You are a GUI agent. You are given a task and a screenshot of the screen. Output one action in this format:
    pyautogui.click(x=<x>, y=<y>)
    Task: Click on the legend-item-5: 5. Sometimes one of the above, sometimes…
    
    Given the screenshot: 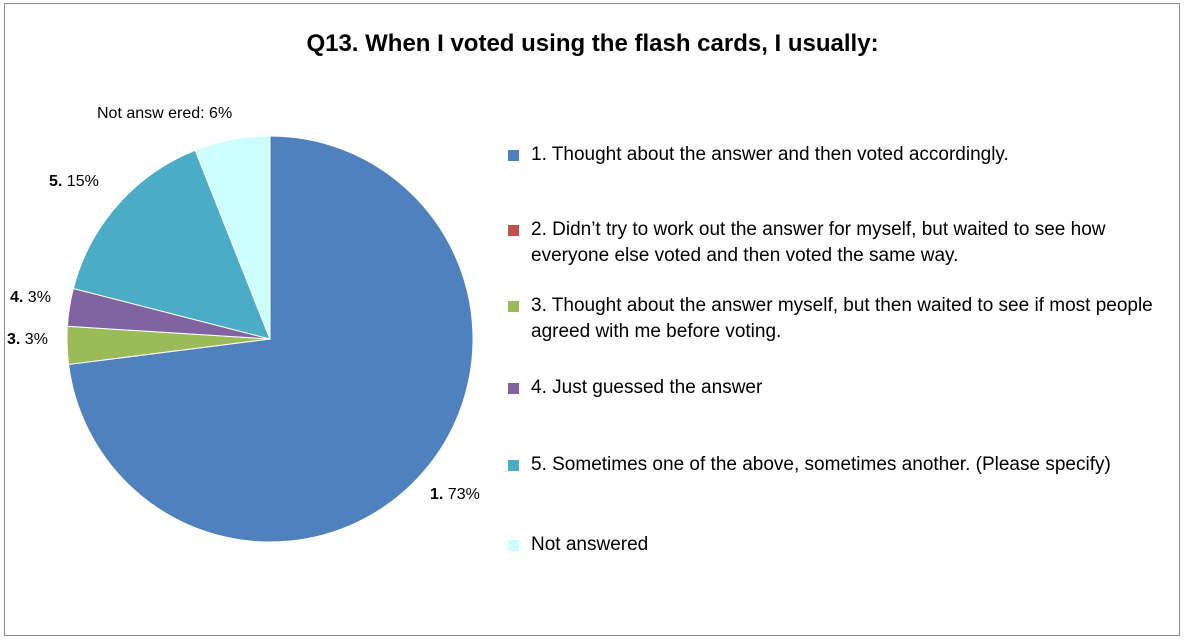 What is the action you would take?
    pyautogui.click(x=843, y=465)
    